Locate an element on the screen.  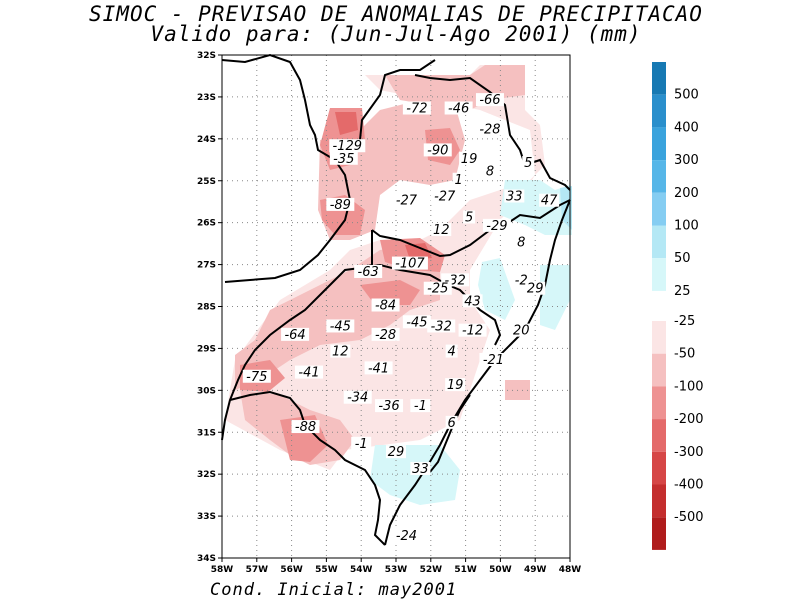
border-brazil-paraguay is located at coordinates (392, 110).